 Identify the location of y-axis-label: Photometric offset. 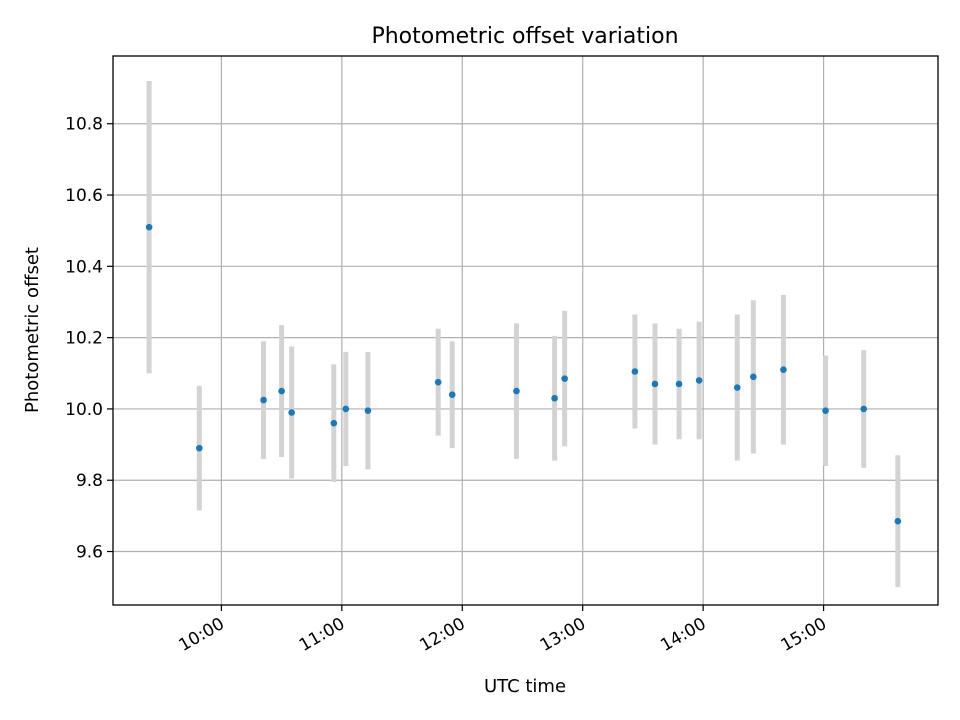
(32, 330).